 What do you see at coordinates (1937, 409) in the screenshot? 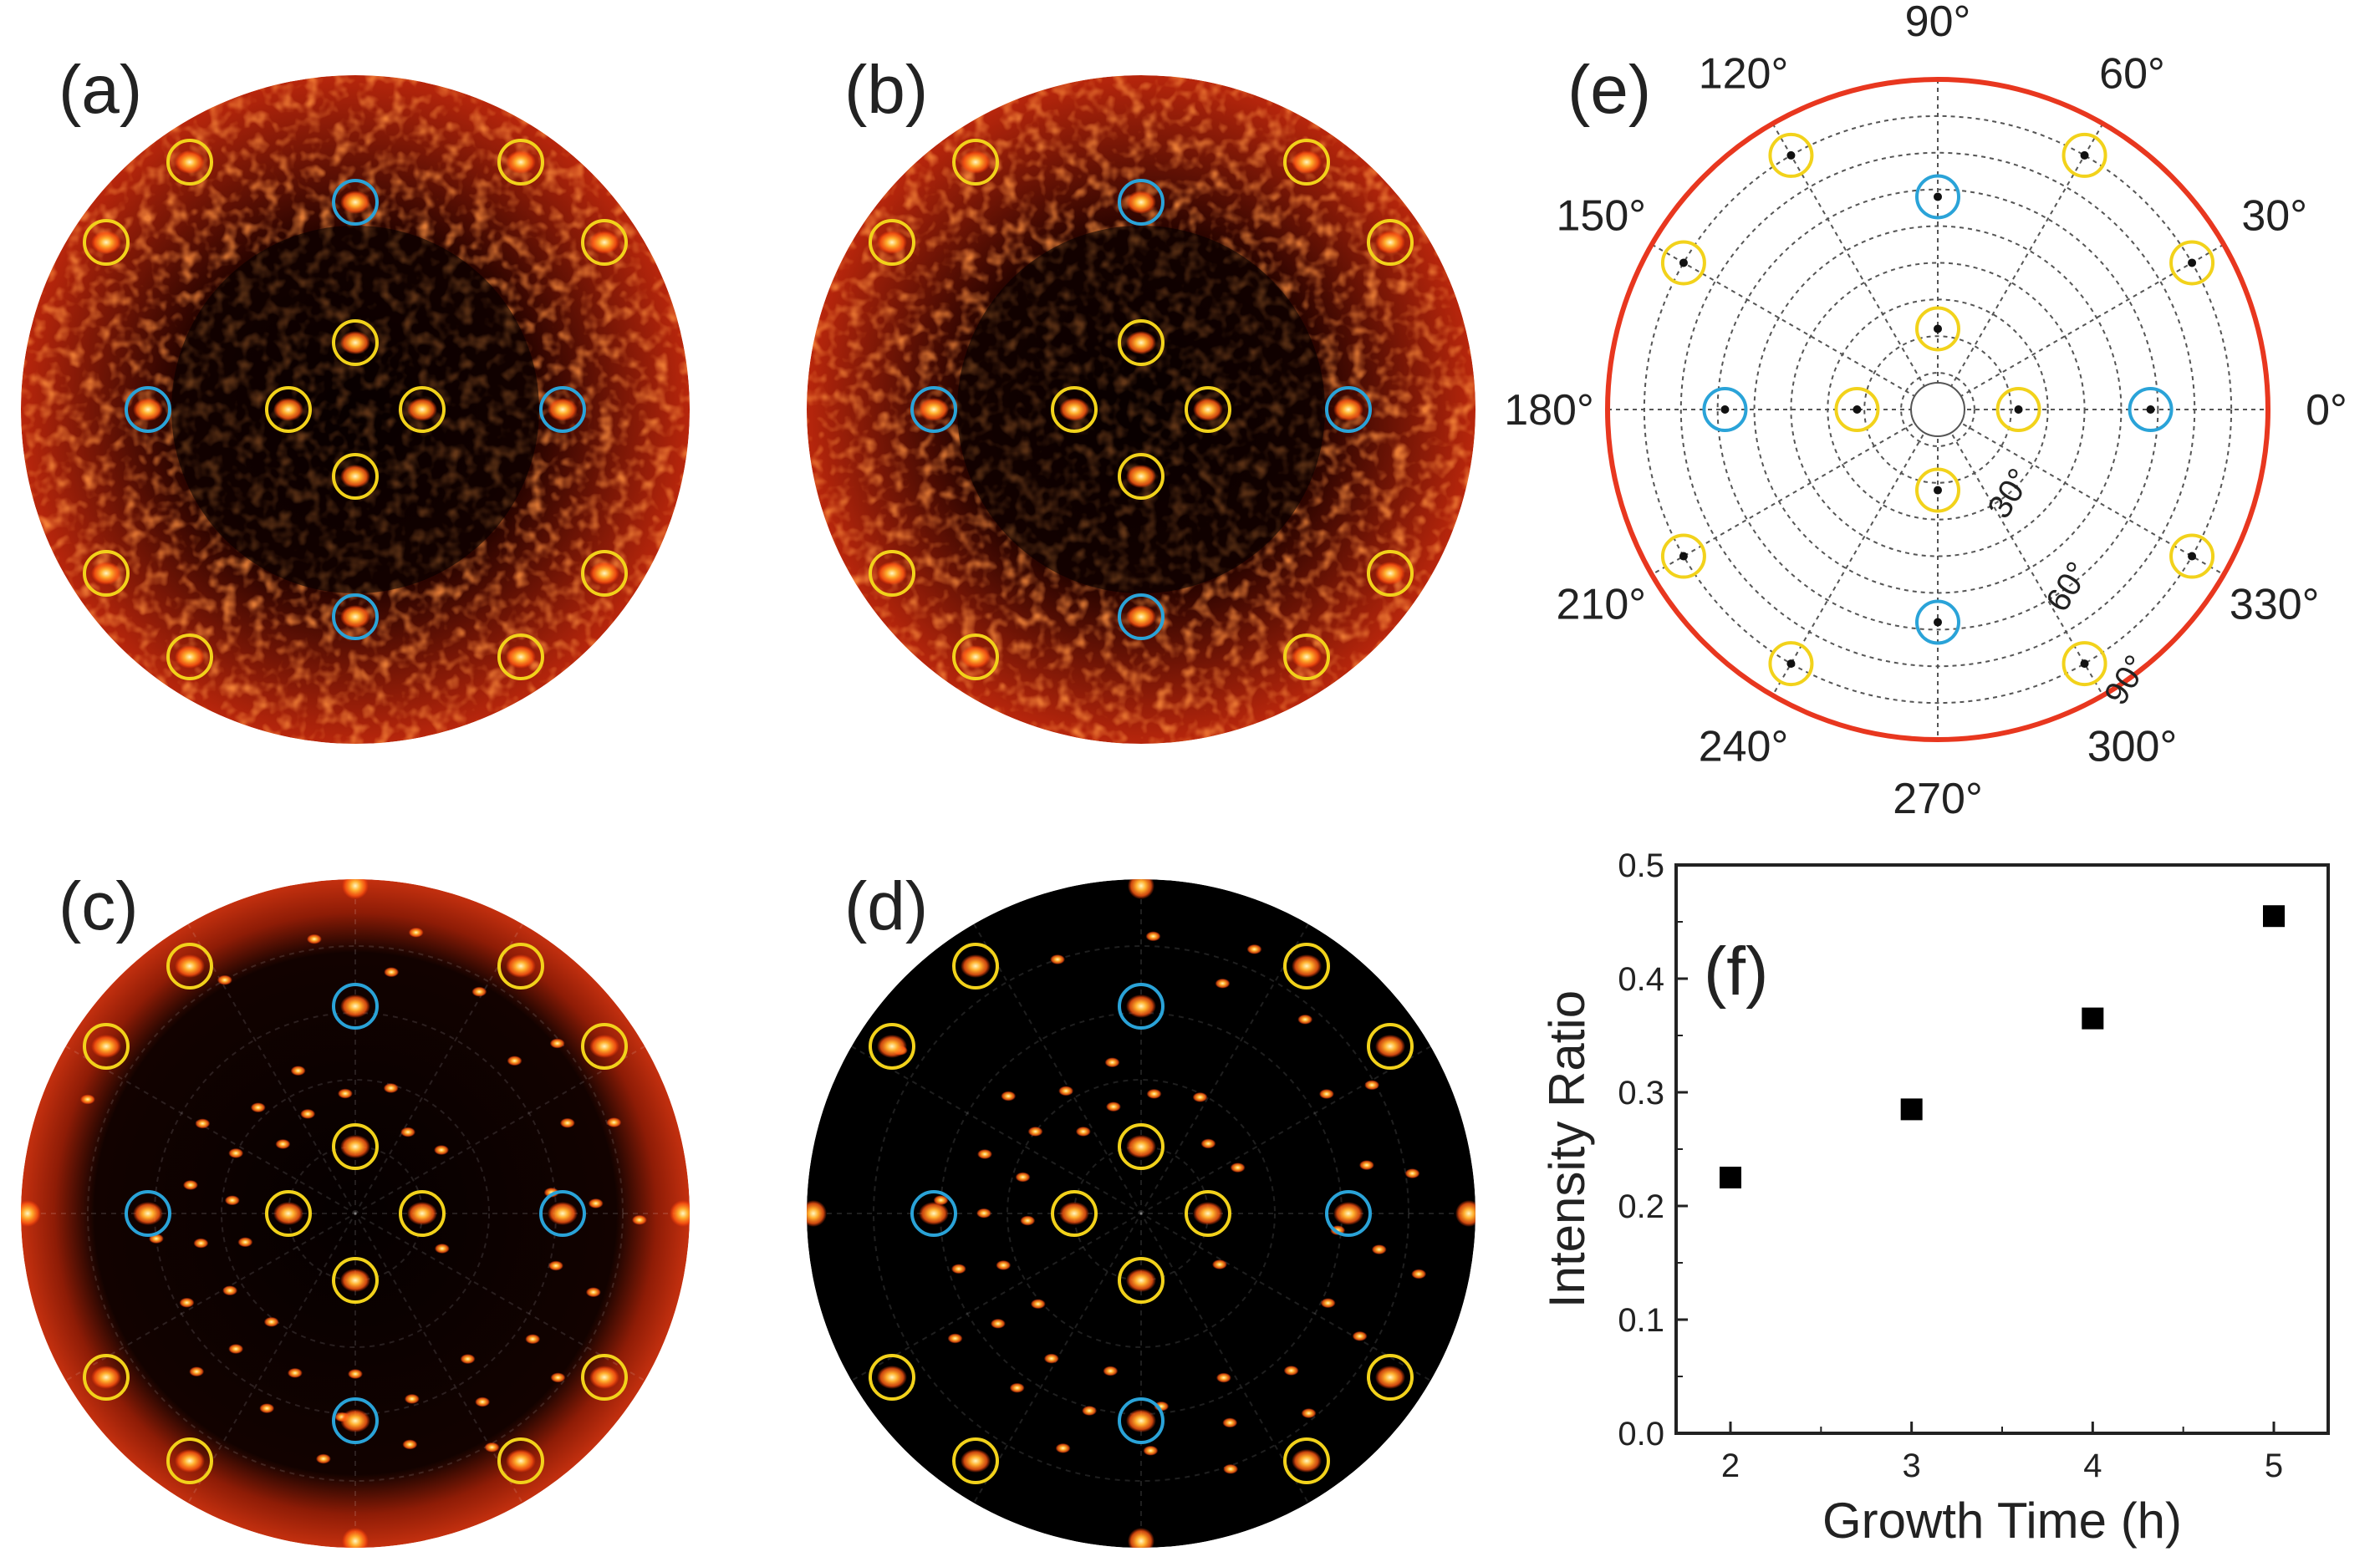
I see `tilt-ring` at bounding box center [1937, 409].